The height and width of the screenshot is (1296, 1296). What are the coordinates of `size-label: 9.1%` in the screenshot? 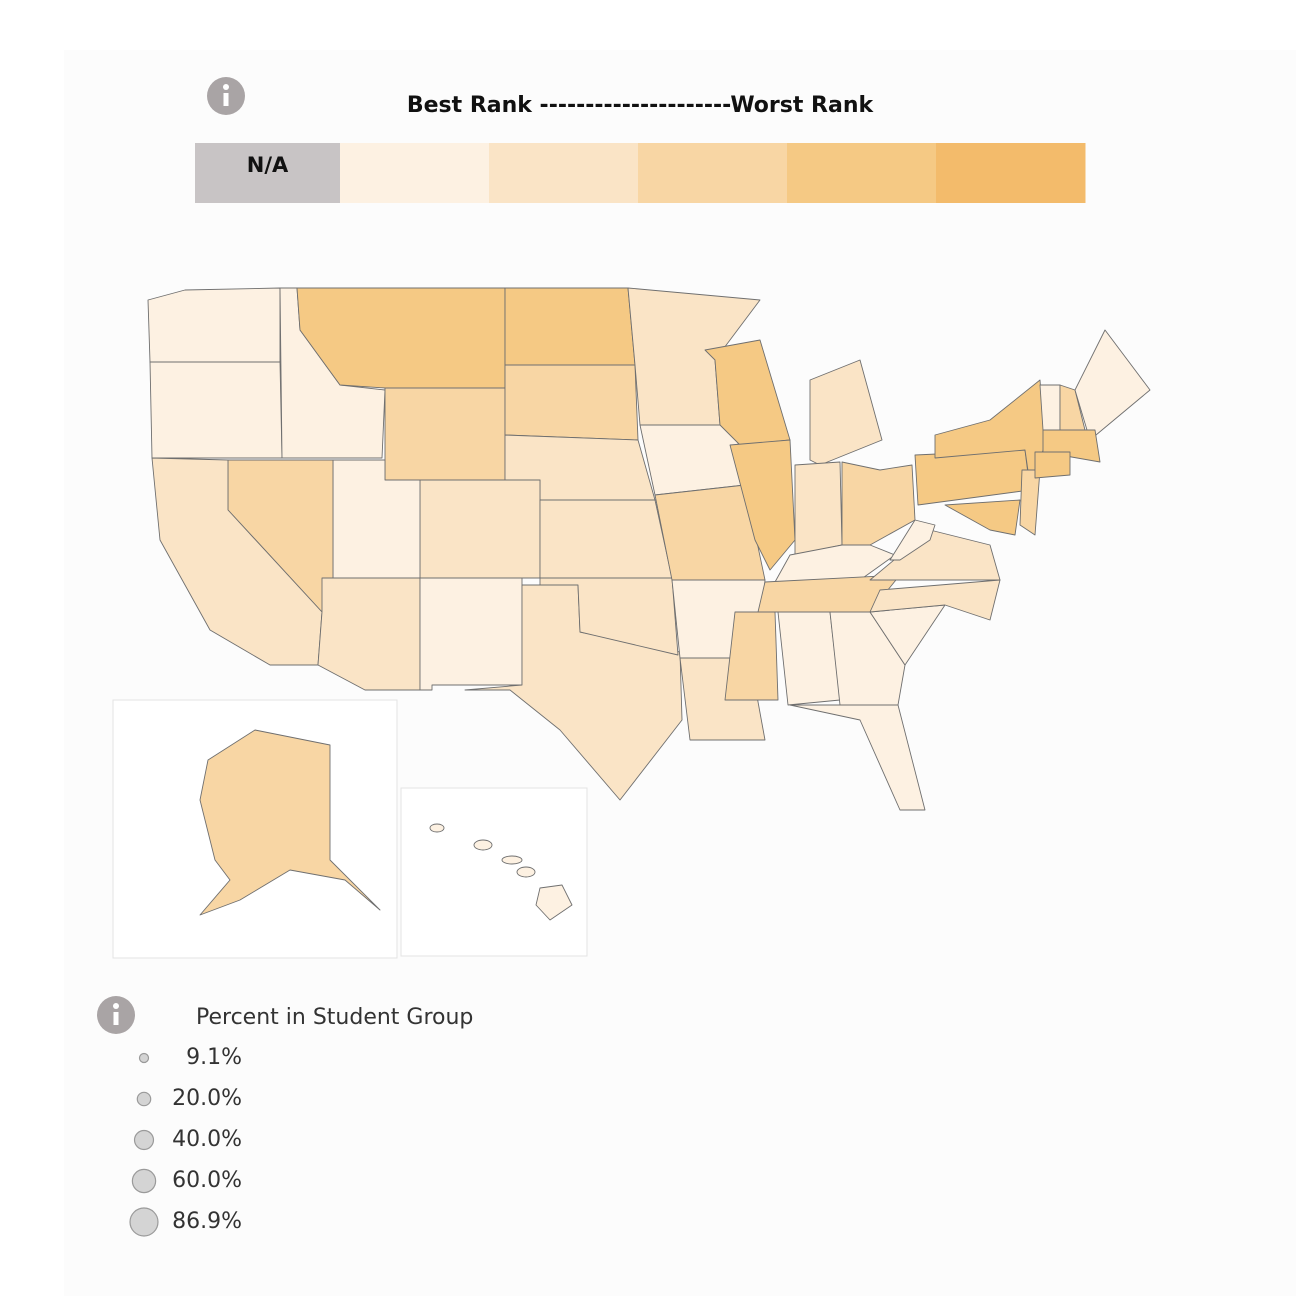 It's located at (214, 1057).